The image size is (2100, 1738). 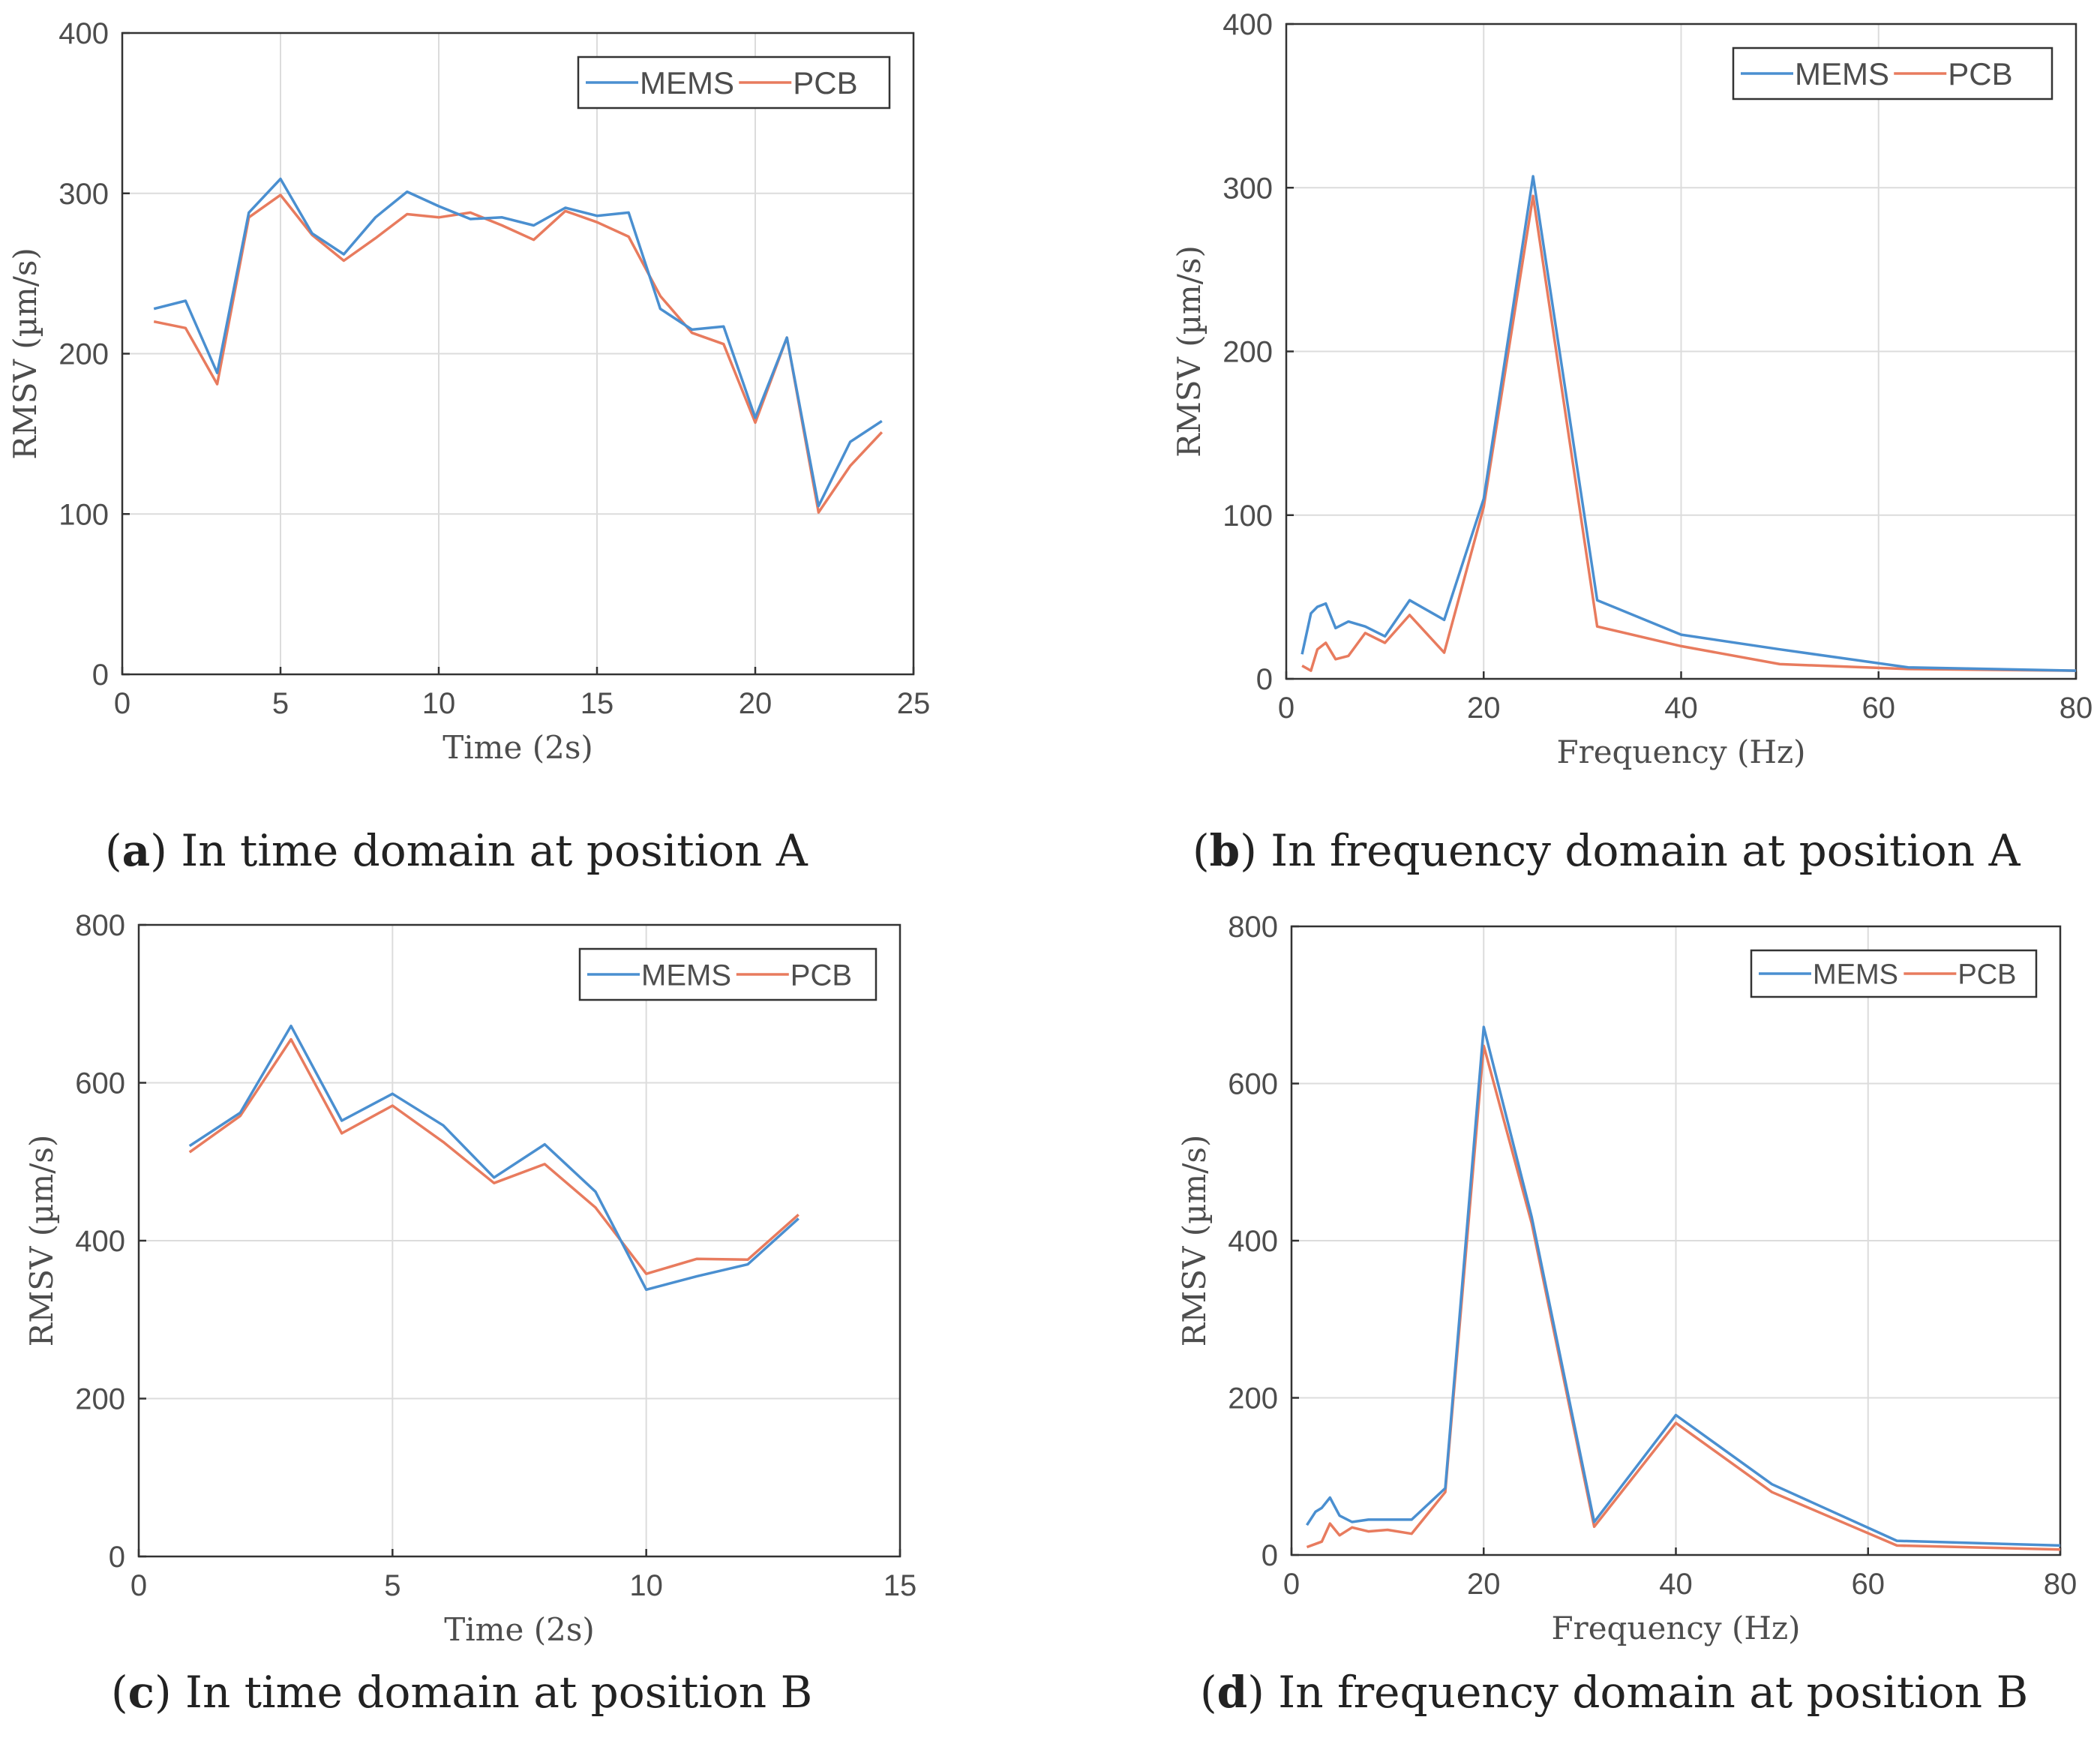 What do you see at coordinates (1614, 1692) in the screenshot?
I see `caption-d: (d) In frequency domain at position B` at bounding box center [1614, 1692].